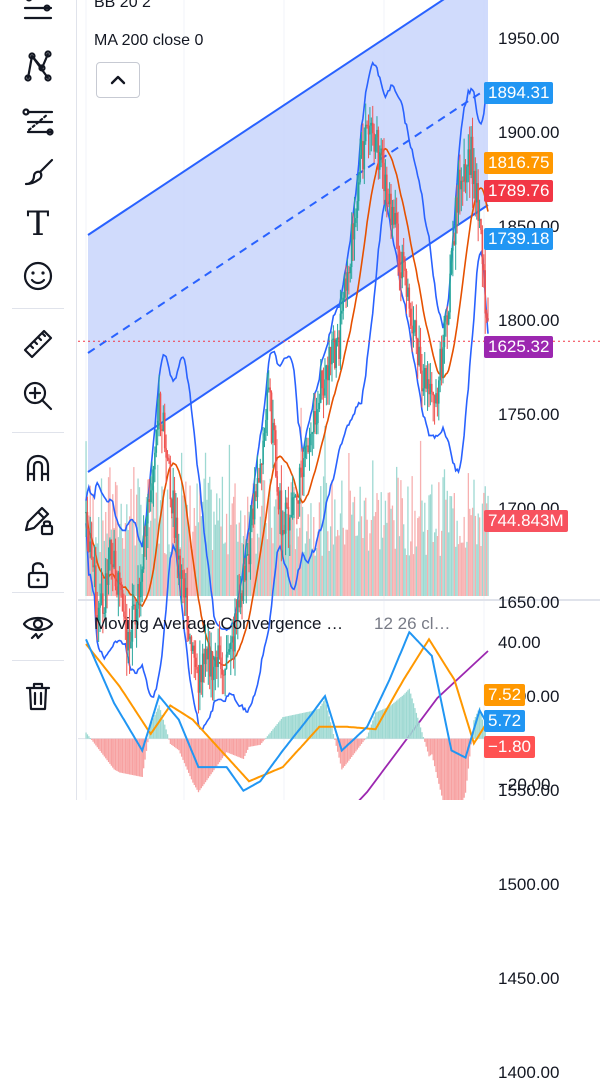  I want to click on tool-trash-button, so click(38, 696).